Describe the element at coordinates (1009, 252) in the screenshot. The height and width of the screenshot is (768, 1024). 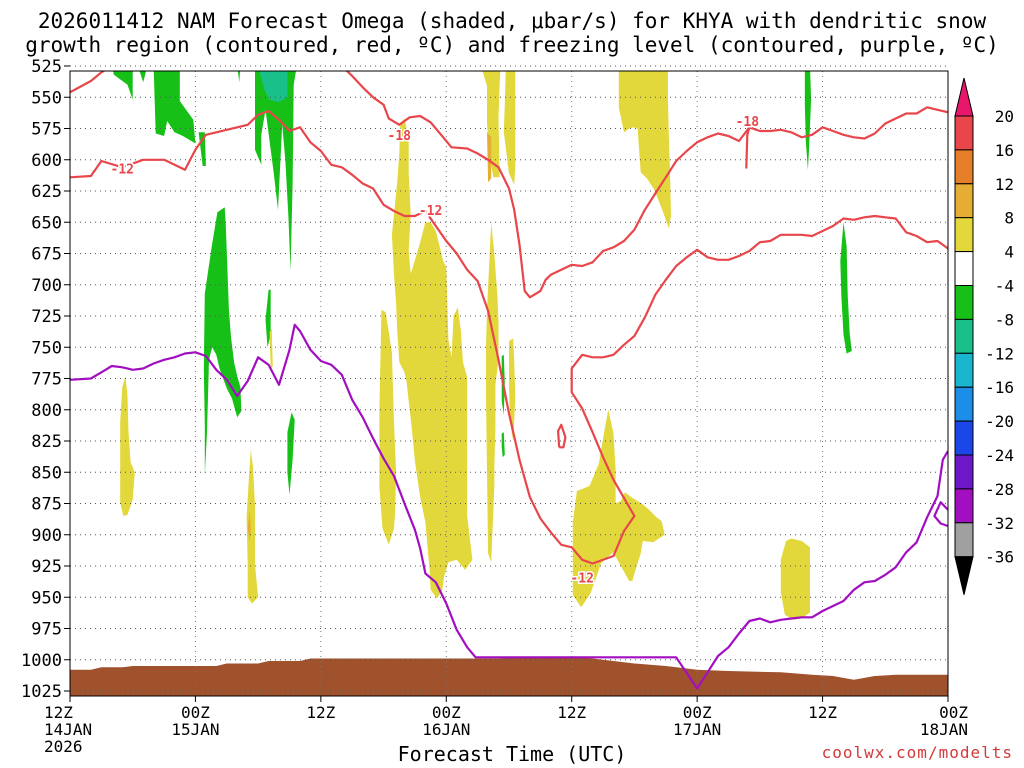
I see `colorbar-label: 4` at that location.